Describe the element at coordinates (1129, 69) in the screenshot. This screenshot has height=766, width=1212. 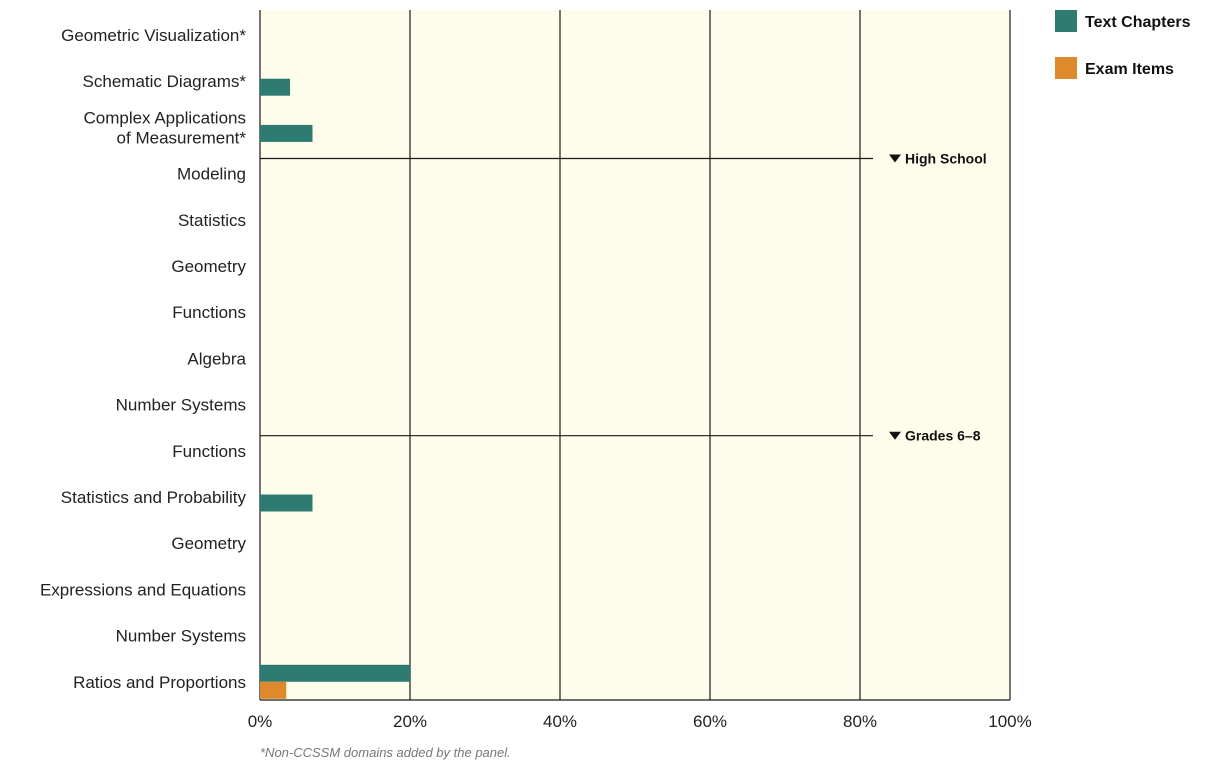
I see `legend-label: Exam Items` at that location.